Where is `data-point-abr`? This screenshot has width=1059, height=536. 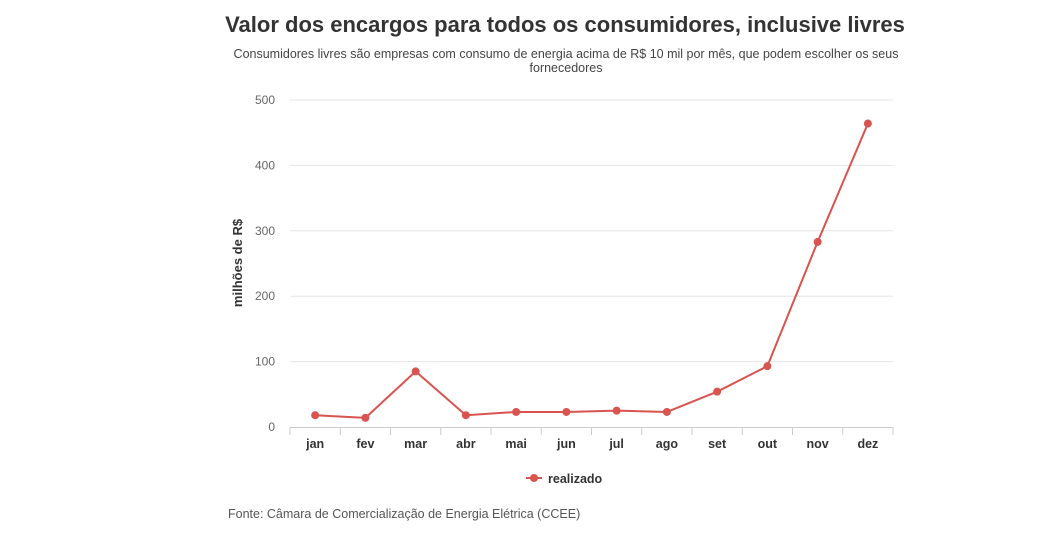 data-point-abr is located at coordinates (465, 415).